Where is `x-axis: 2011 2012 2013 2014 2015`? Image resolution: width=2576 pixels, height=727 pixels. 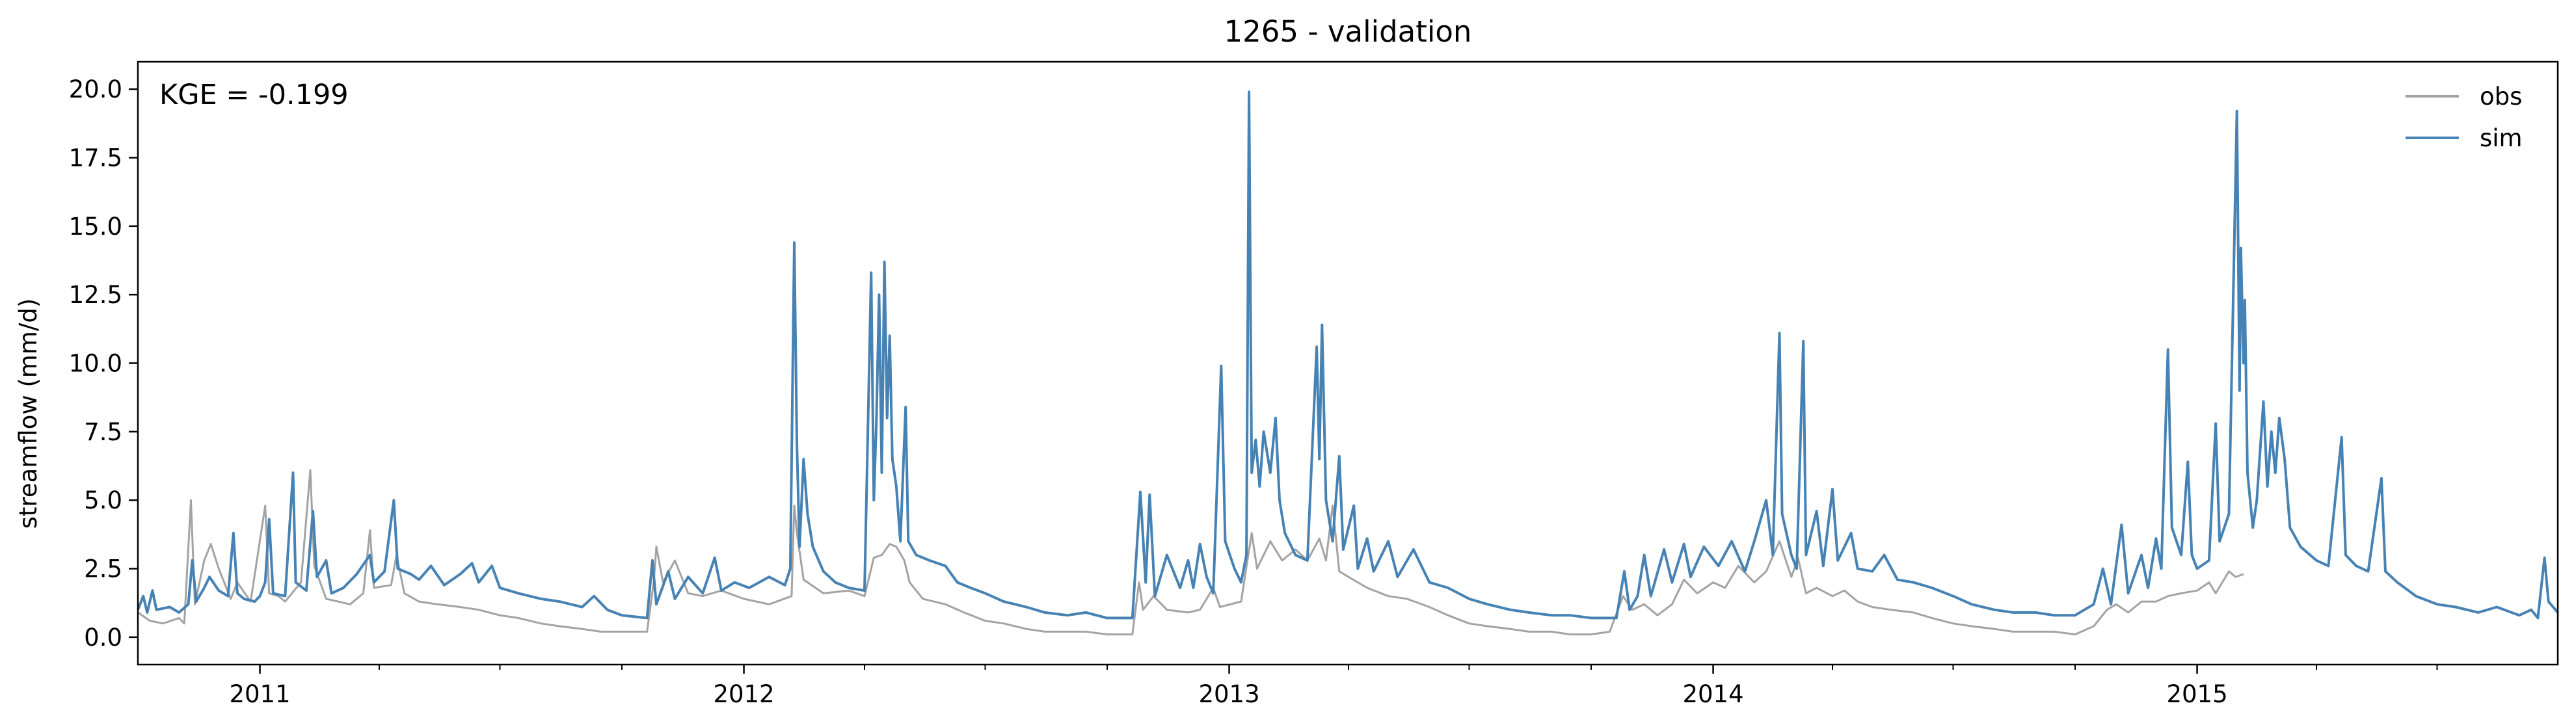
x-axis: 2011 2012 2013 2014 2015 is located at coordinates (1333, 686).